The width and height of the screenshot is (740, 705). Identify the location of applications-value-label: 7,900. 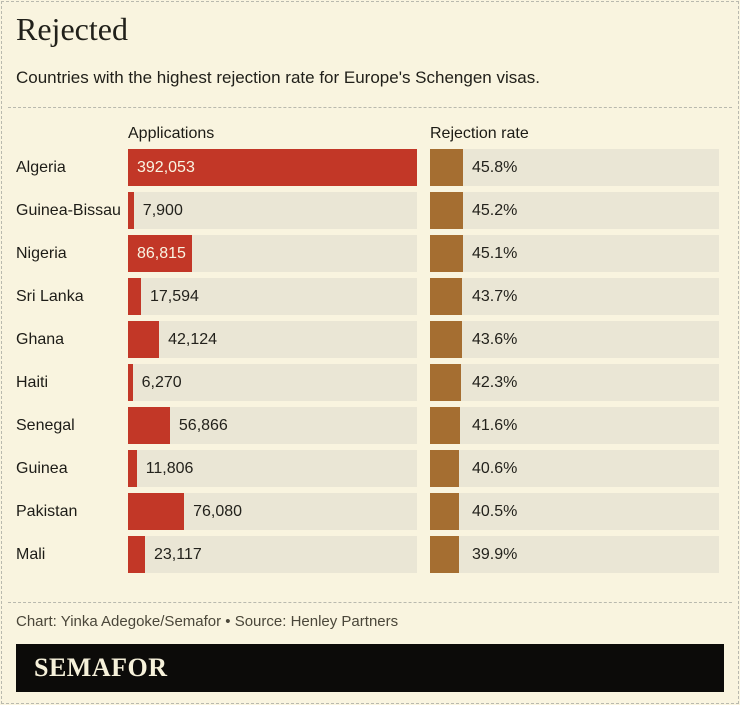
(162, 210).